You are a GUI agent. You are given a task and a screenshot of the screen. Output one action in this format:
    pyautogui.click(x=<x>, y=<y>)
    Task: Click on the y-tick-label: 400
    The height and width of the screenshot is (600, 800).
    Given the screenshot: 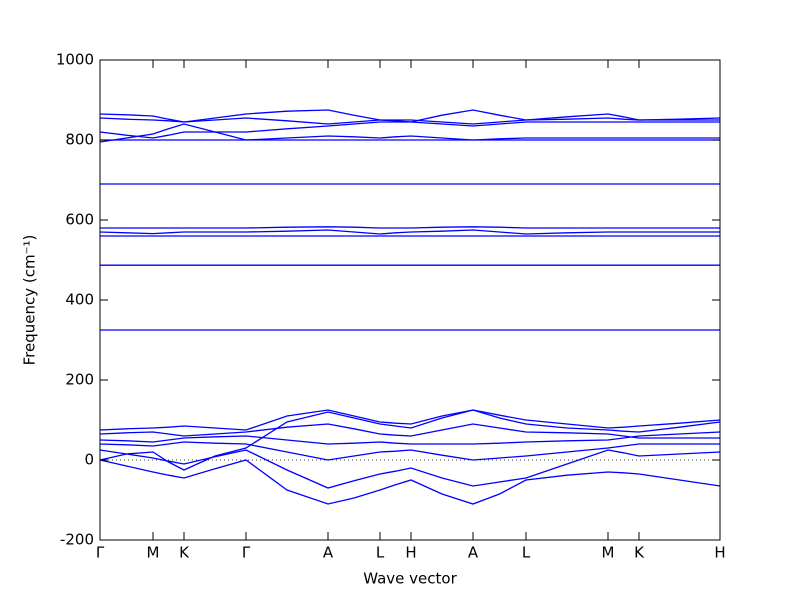 What is the action you would take?
    pyautogui.click(x=79, y=300)
    